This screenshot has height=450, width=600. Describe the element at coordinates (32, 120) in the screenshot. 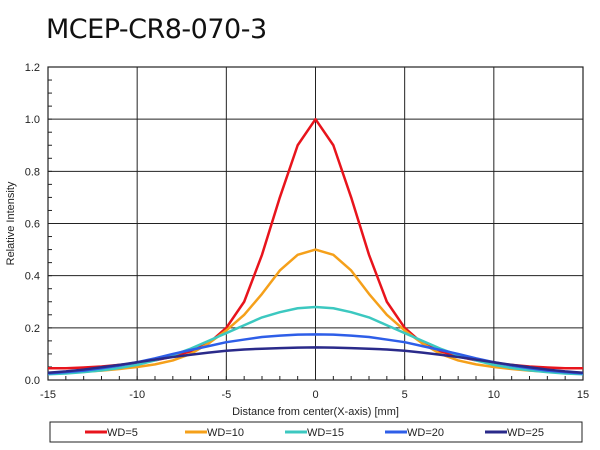

I see `y-tick-label: 1.0` at that location.